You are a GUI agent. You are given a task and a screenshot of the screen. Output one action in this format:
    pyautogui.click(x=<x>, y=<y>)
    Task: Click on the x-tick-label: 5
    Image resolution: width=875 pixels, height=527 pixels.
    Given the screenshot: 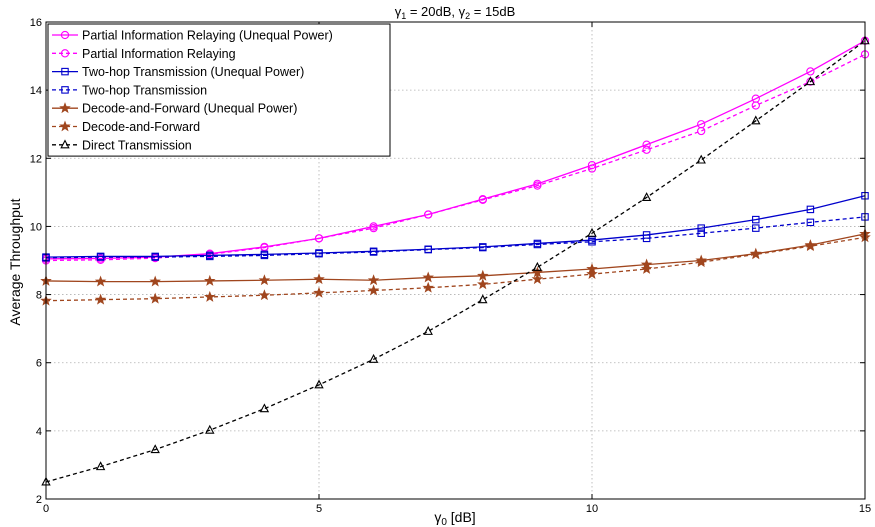 What is the action you would take?
    pyautogui.click(x=319, y=509)
    